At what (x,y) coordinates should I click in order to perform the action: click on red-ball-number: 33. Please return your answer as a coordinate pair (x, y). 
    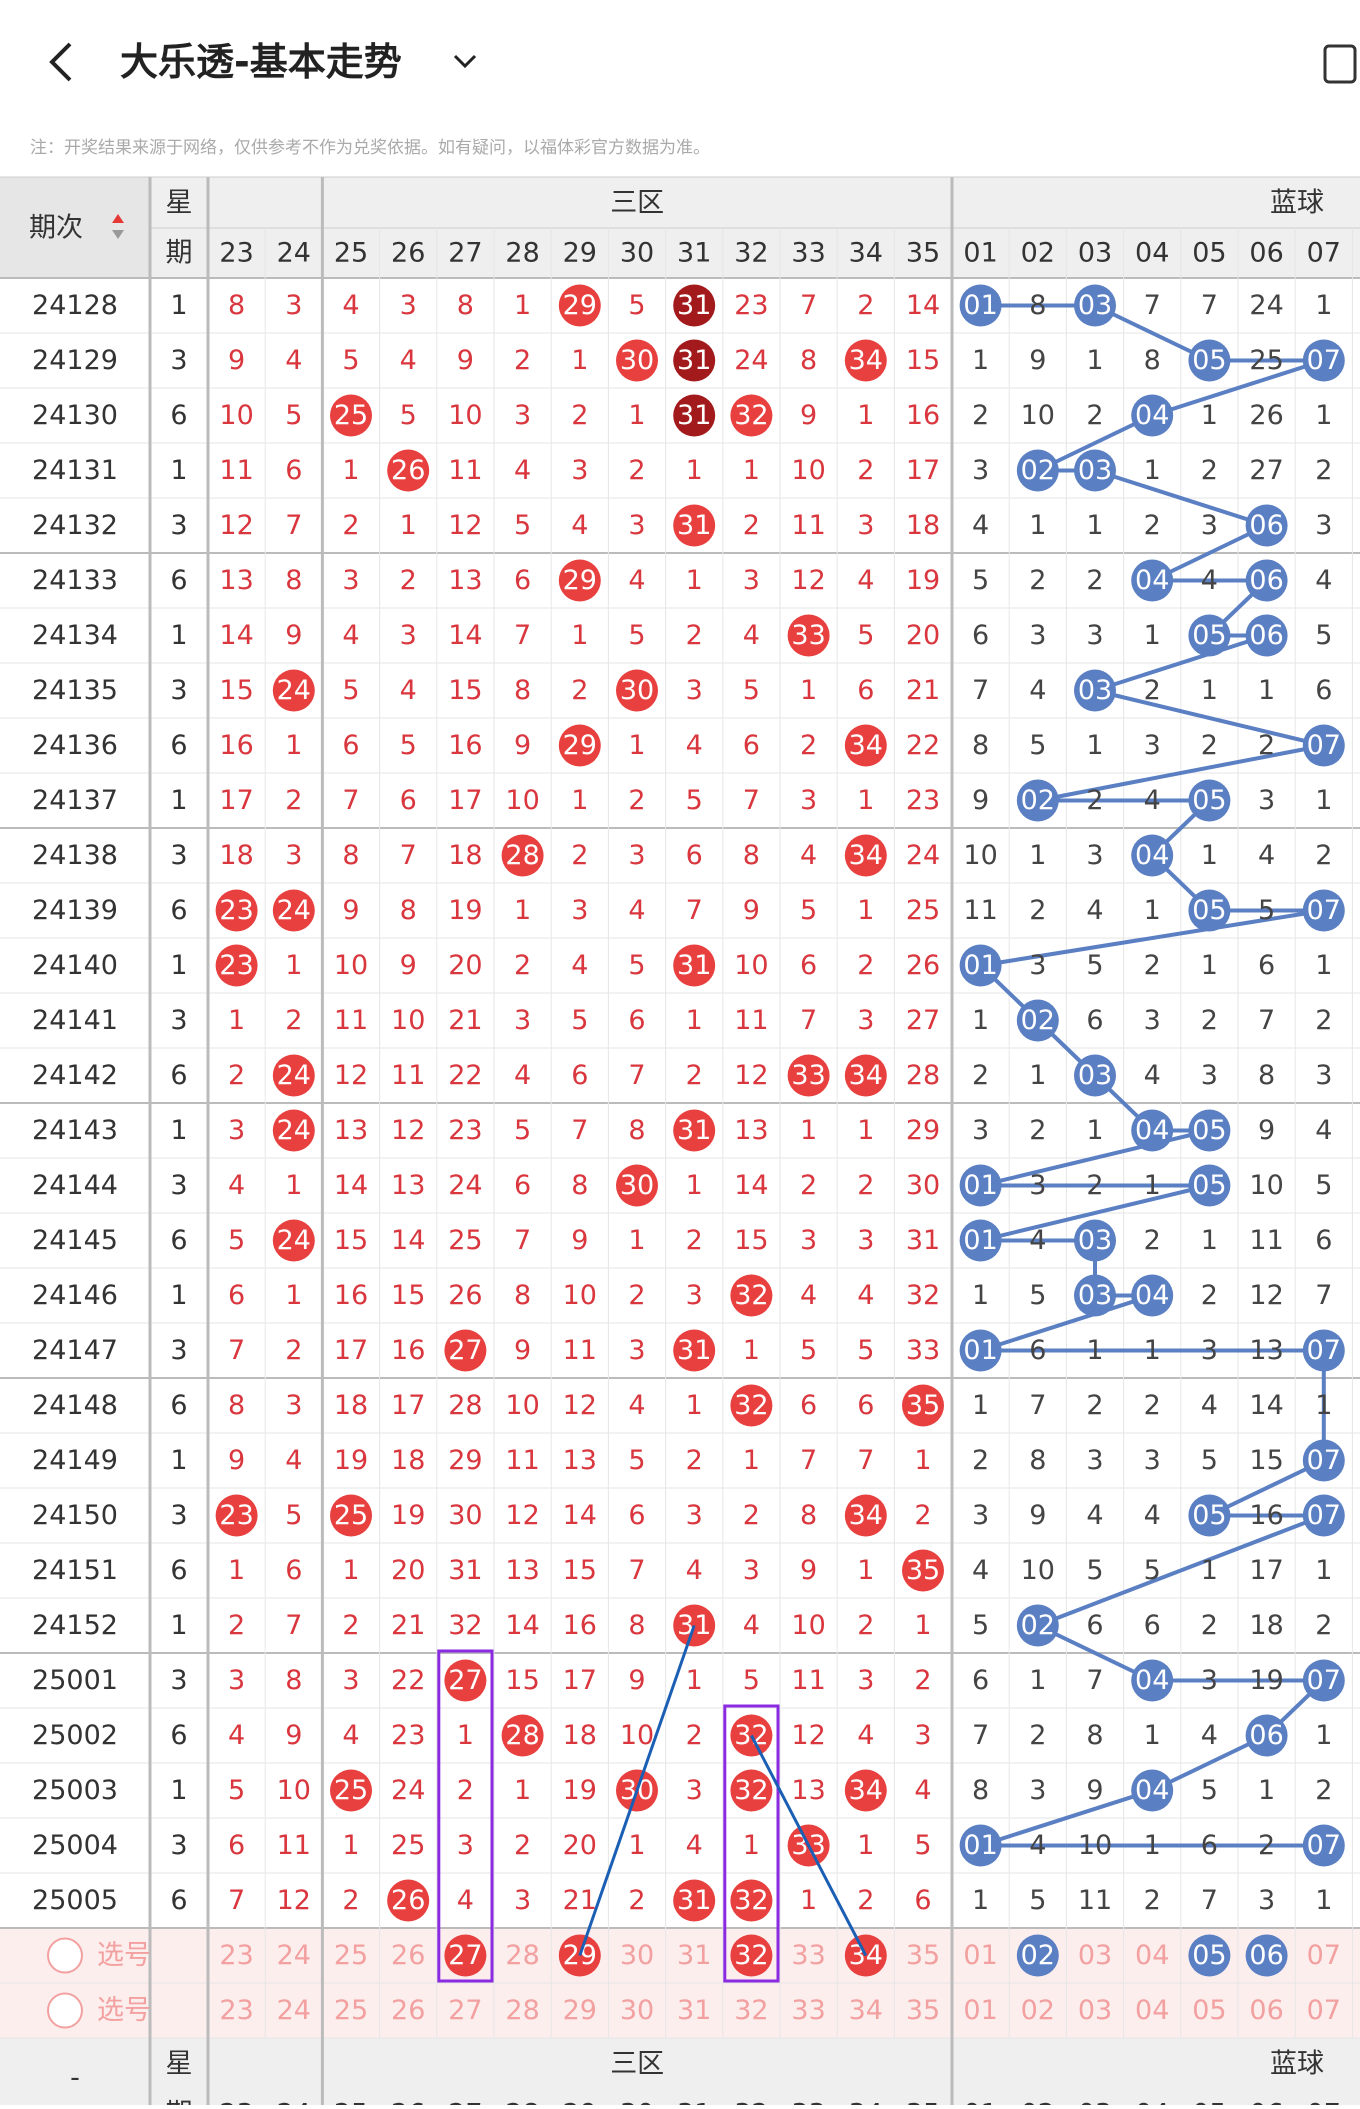
    Looking at the image, I should click on (808, 635).